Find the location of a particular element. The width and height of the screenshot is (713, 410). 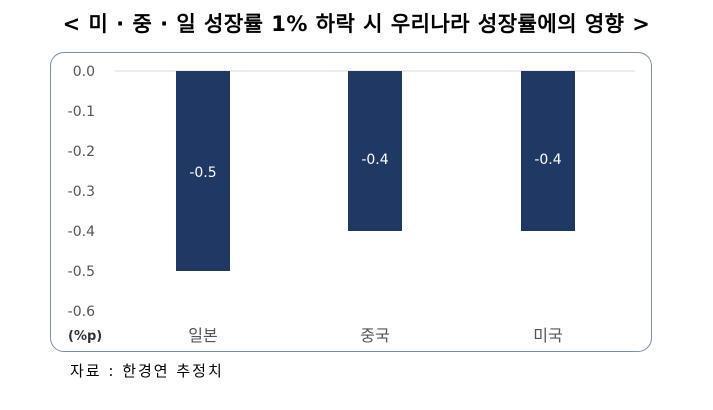

y-tick-label: -0.3 is located at coordinates (81, 192).